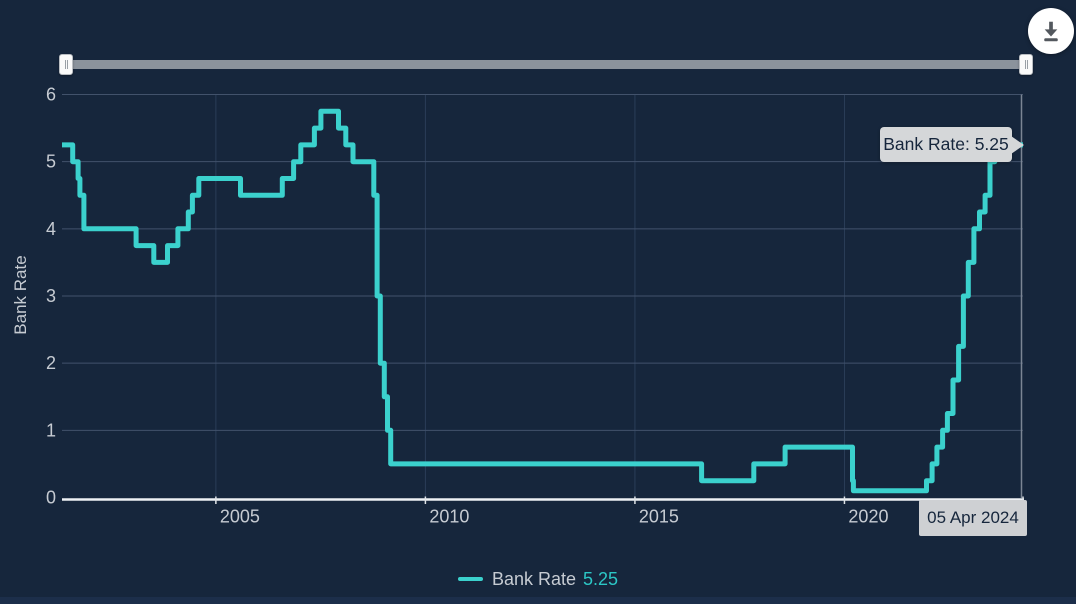  What do you see at coordinates (51, 363) in the screenshot?
I see `svg-text: 2` at bounding box center [51, 363].